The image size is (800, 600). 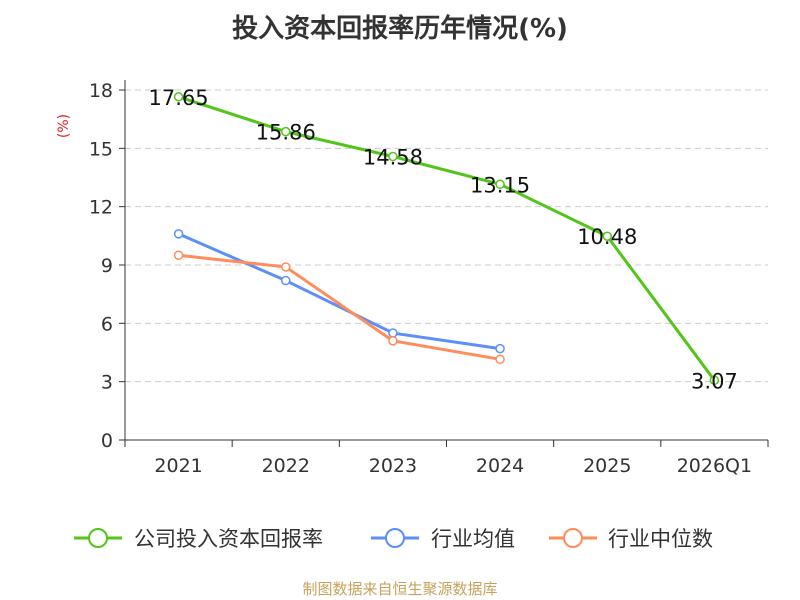 What do you see at coordinates (473, 539) in the screenshot?
I see `legend-label-1: 行业均值` at bounding box center [473, 539].